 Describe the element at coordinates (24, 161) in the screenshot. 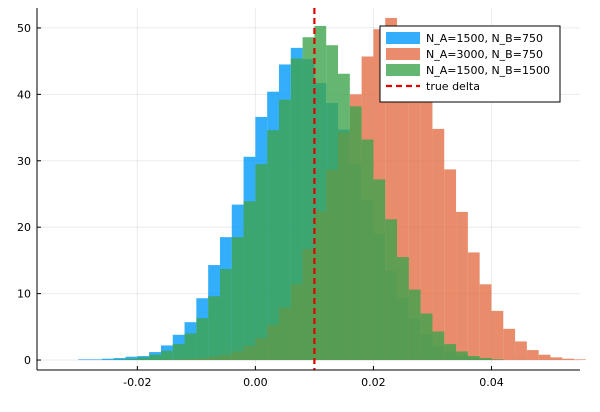

I see `y-tick-label: 30` at that location.